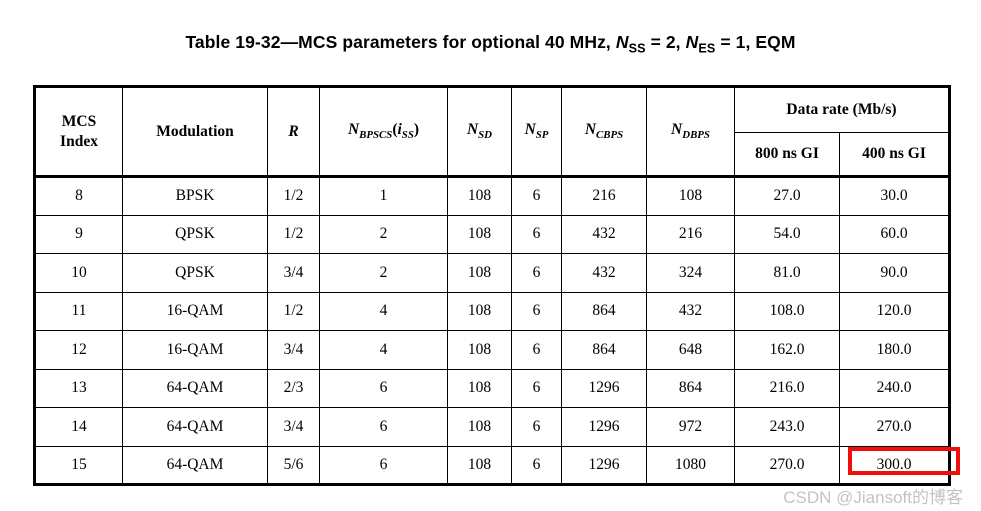  What do you see at coordinates (195, 196) in the screenshot?
I see `cell-r0-c1: BPSK` at bounding box center [195, 196].